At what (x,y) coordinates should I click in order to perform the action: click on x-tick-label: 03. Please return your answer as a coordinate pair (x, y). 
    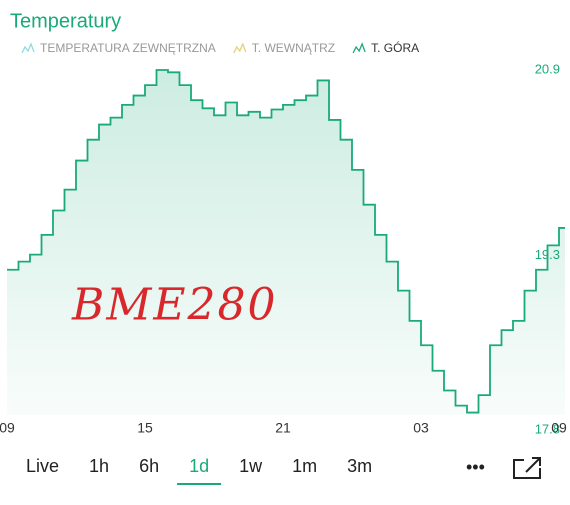
    Looking at the image, I should click on (421, 428).